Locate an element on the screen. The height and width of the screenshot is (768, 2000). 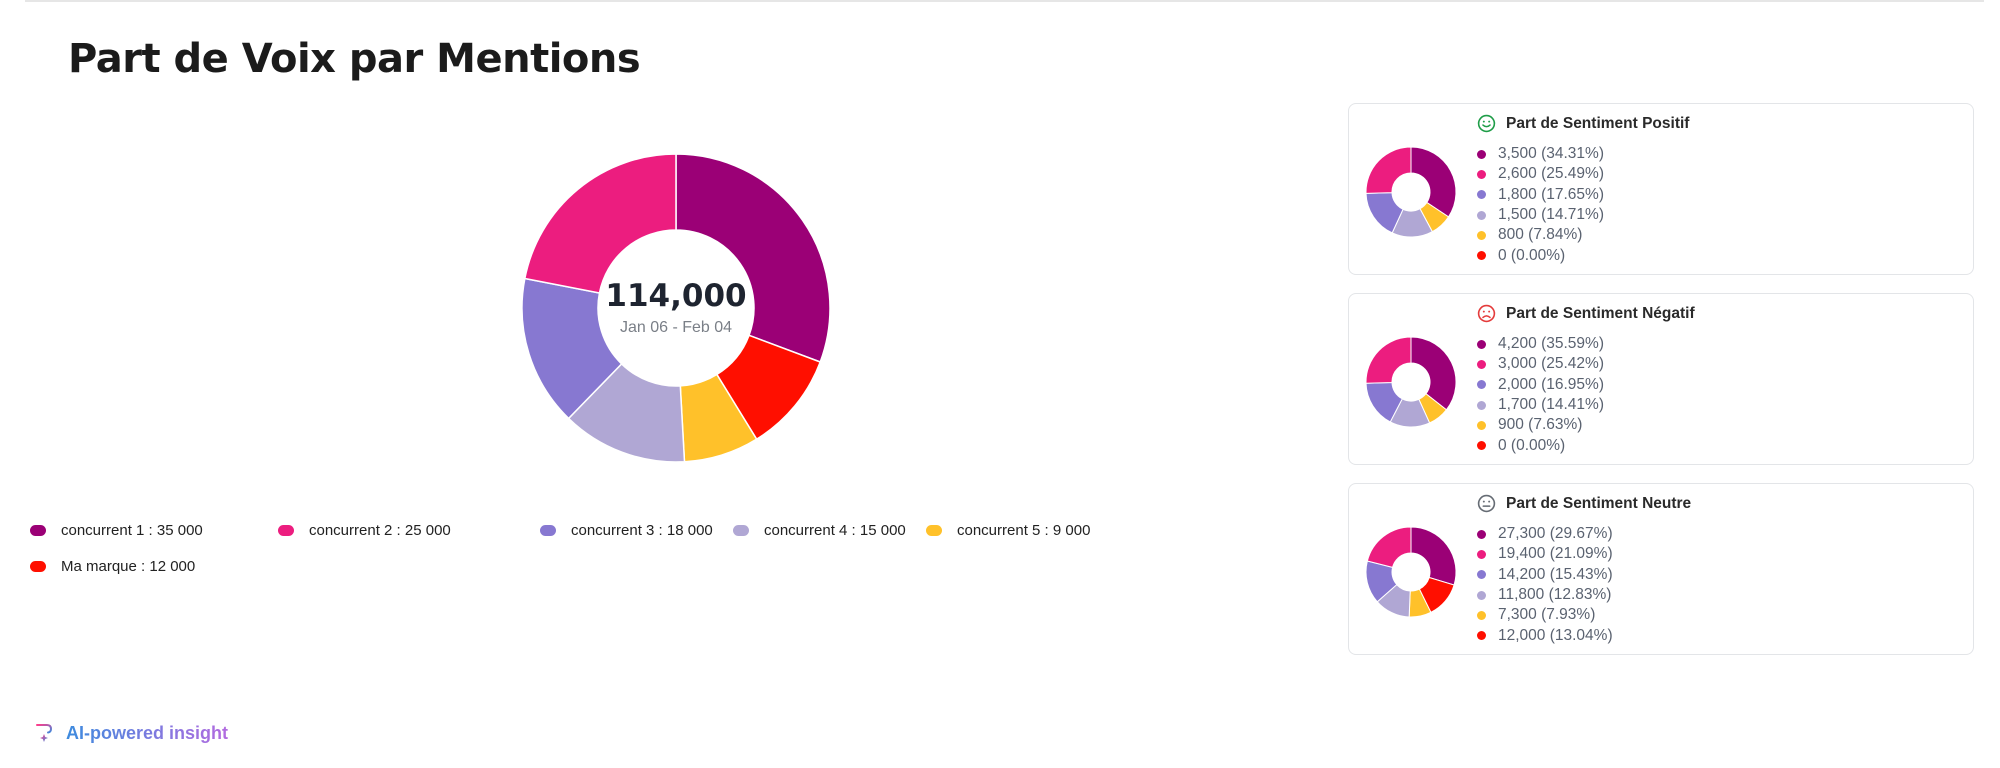
legend-item: concurrent 3 : 18 000 is located at coordinates (626, 530).